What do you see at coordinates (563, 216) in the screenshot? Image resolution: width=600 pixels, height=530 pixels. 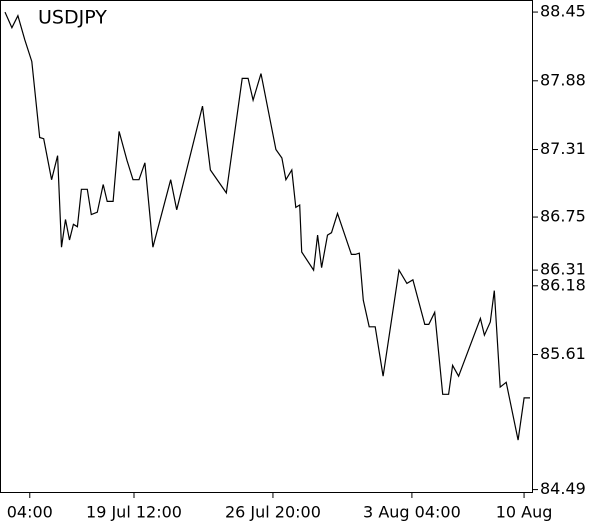 I see `y-tick-label: 86.75` at bounding box center [563, 216].